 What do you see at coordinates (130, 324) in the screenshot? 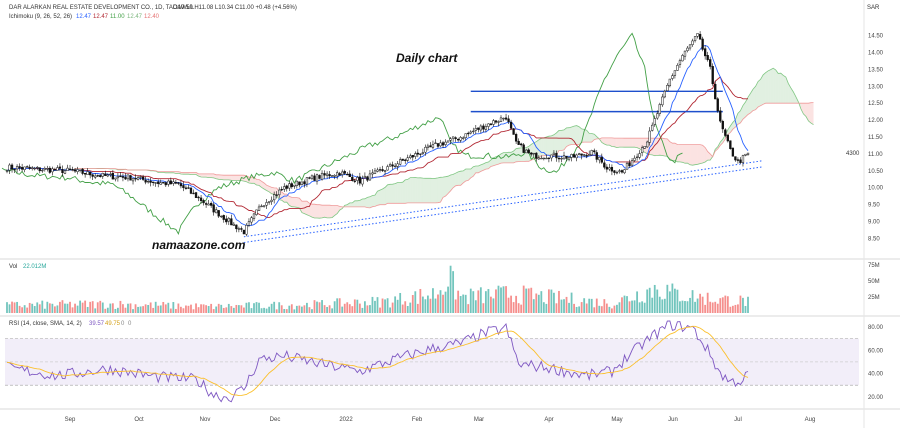
I see `rsi-extra-2: 0` at bounding box center [130, 324].